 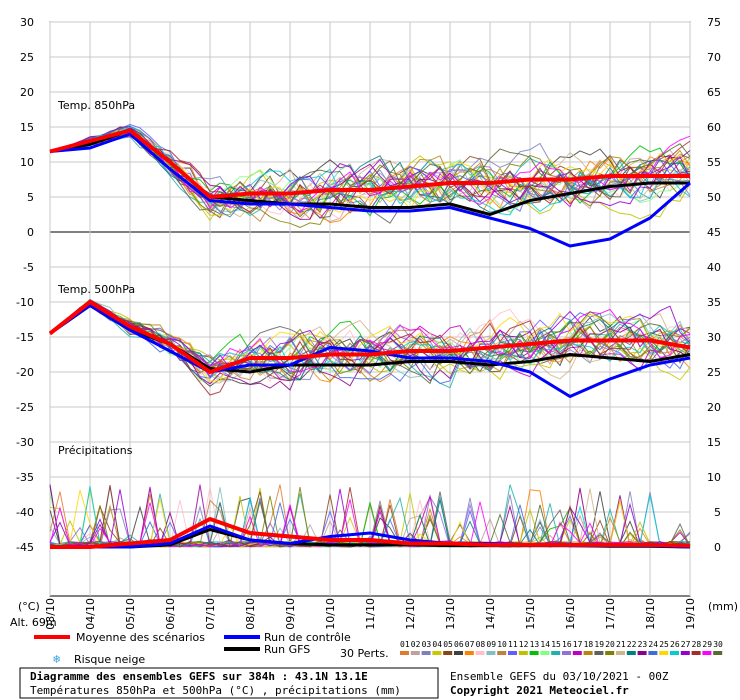 What do you see at coordinates (470, 644) in the screenshot?
I see `pert-number: 07` at bounding box center [470, 644].